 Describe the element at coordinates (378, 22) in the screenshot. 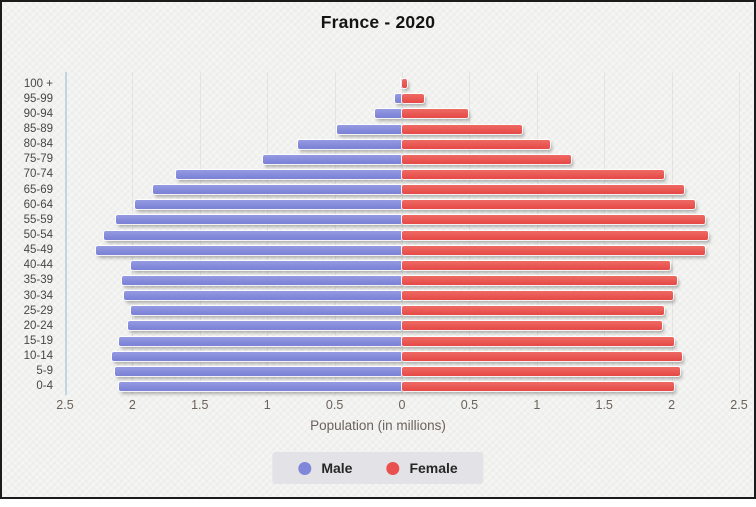

I see `chart-title: France - 2020` at that location.